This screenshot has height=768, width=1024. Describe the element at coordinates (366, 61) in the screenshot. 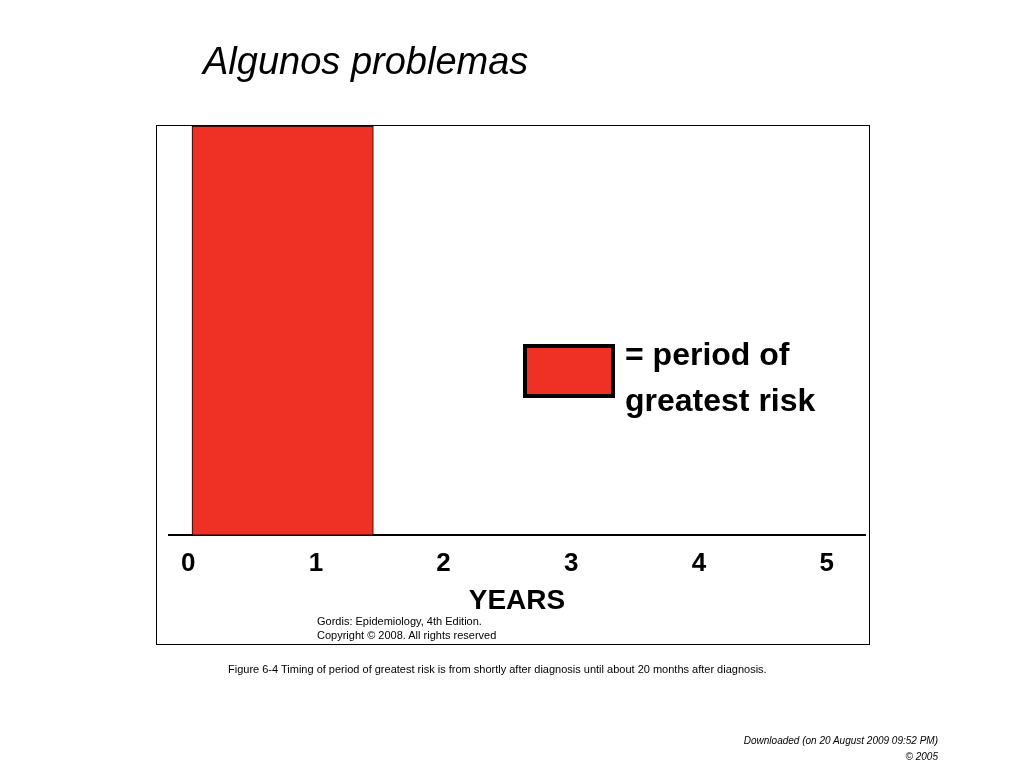

I see `chart-title: Algunos problemas` at that location.